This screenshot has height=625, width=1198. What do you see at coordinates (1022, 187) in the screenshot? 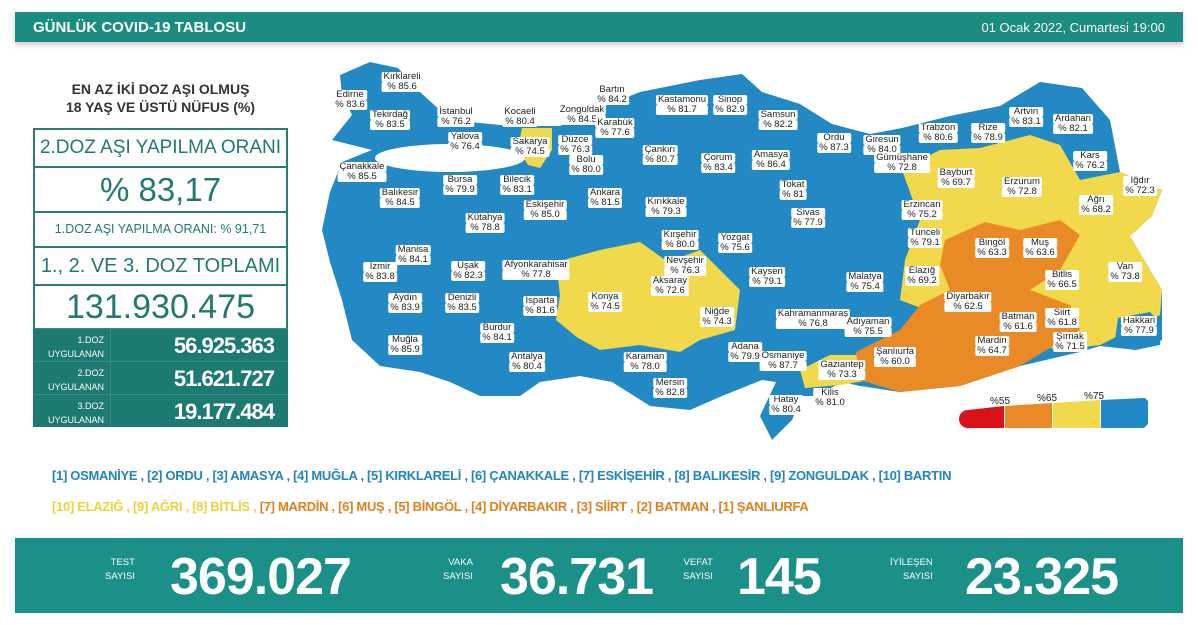
I see `province-label: Erzurum% 72.8` at bounding box center [1022, 187].